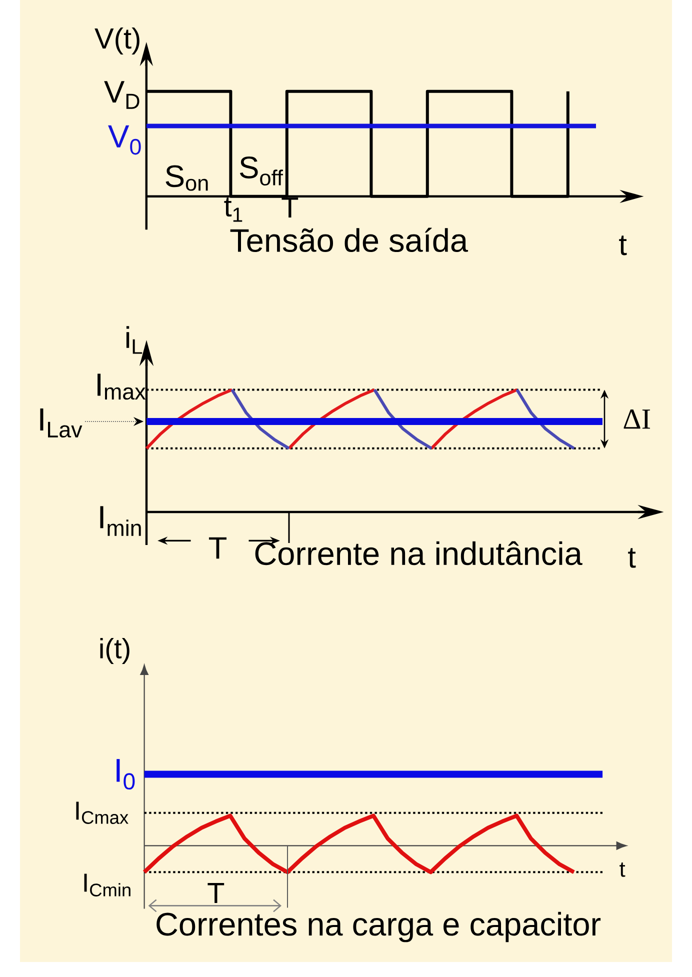 Image resolution: width=692 pixels, height=977 pixels. What do you see at coordinates (349, 240) in the screenshot?
I see `text: Tensão de saída` at bounding box center [349, 240].